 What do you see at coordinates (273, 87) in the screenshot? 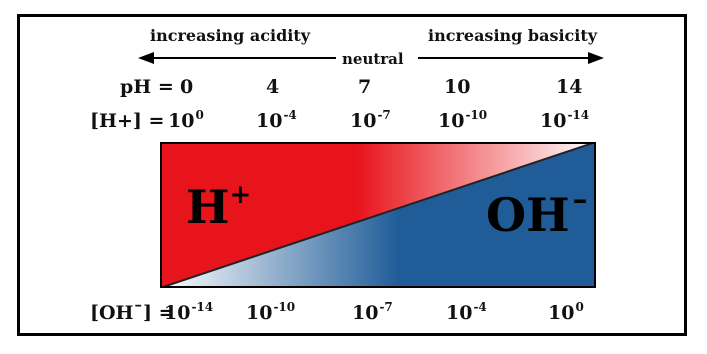
I see `ph-value-4: 4` at bounding box center [273, 87].